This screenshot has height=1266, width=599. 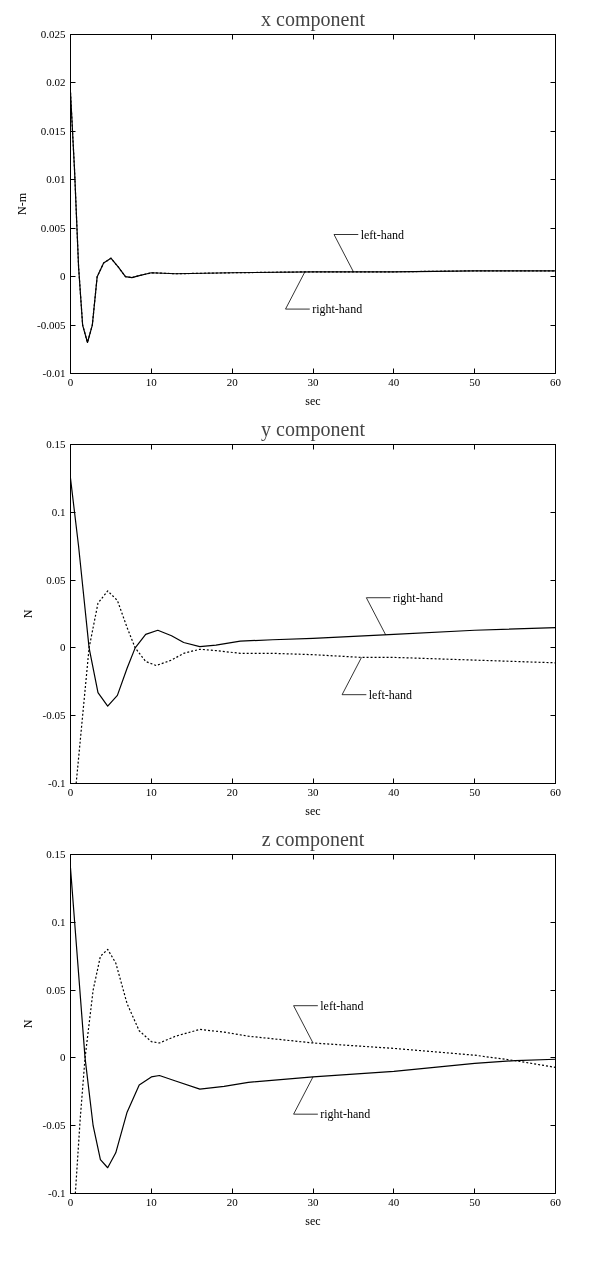 I want to click on y-tick-label: 0.015, so click(x=53, y=130).